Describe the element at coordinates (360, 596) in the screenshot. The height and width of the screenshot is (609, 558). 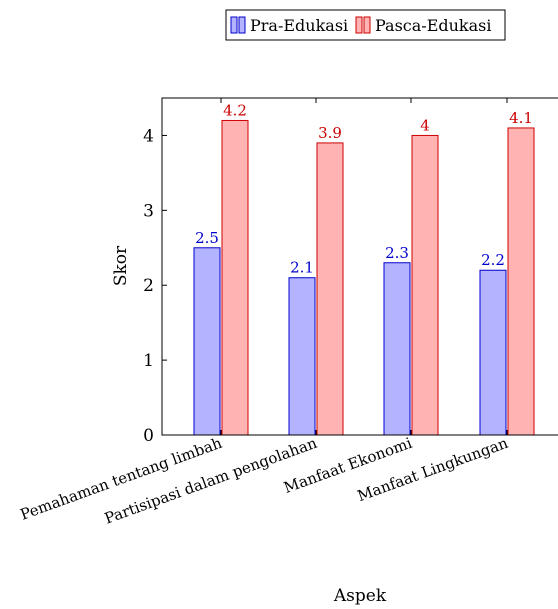
I see `x-axis-title: Aspek` at that location.